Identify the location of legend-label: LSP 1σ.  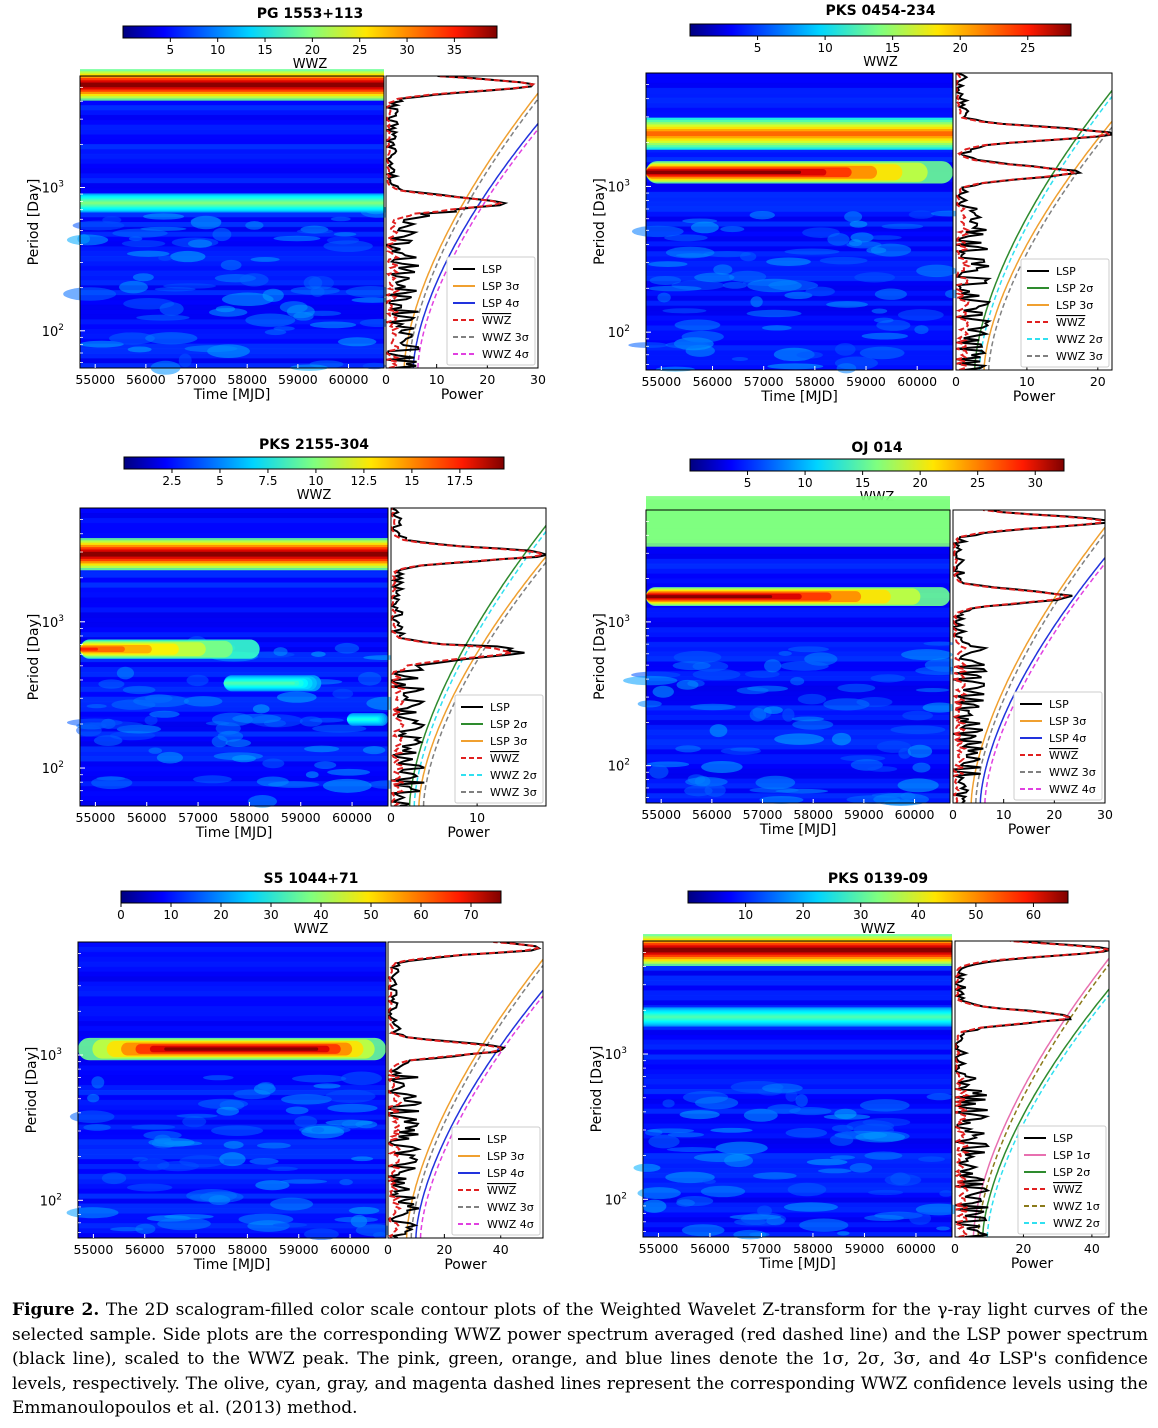
(1071, 1155).